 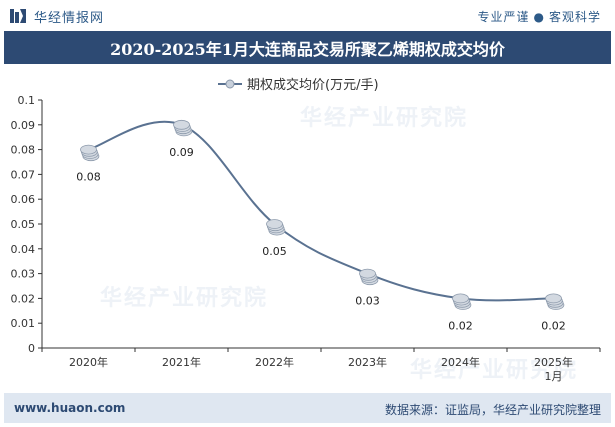 I want to click on tagline-left: 专业严谨, so click(x=503, y=17).